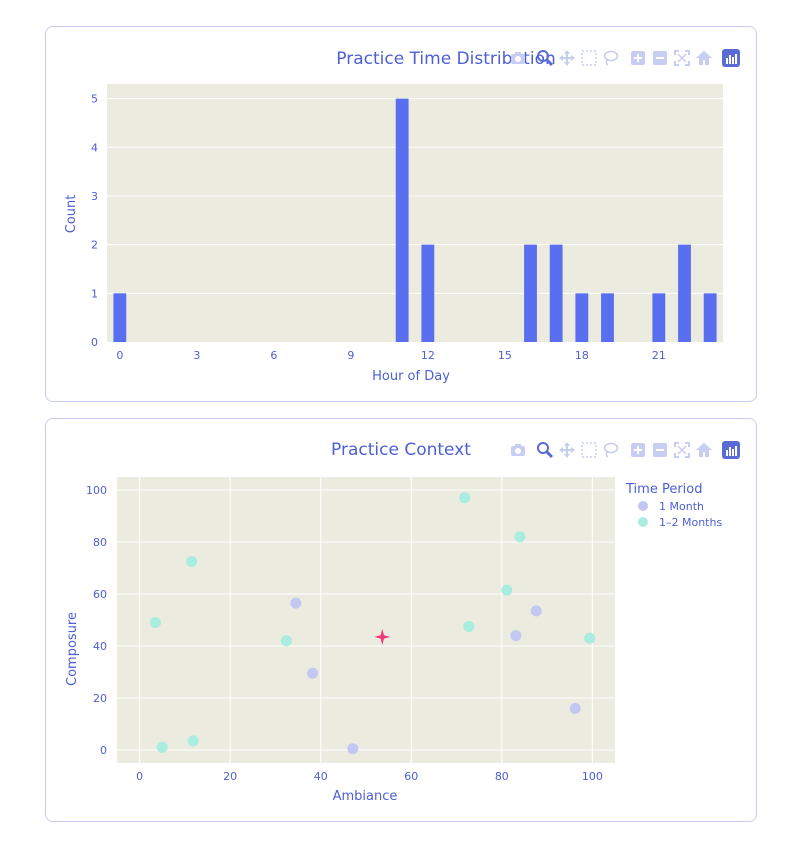 Image resolution: width=800 pixels, height=856 pixels. What do you see at coordinates (671, 506) in the screenshot?
I see `legend-item-1-month: 1 Month` at bounding box center [671, 506].